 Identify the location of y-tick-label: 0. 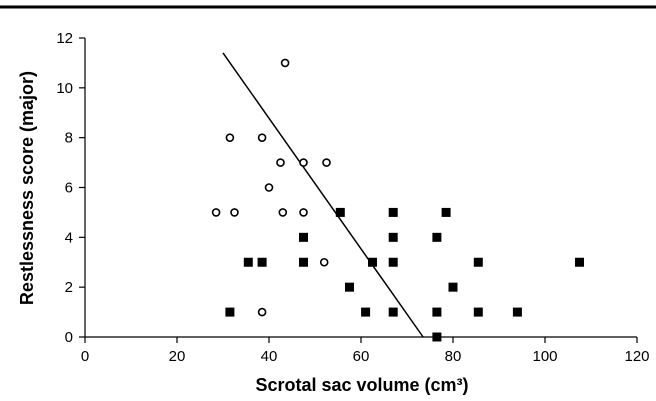
(69, 337).